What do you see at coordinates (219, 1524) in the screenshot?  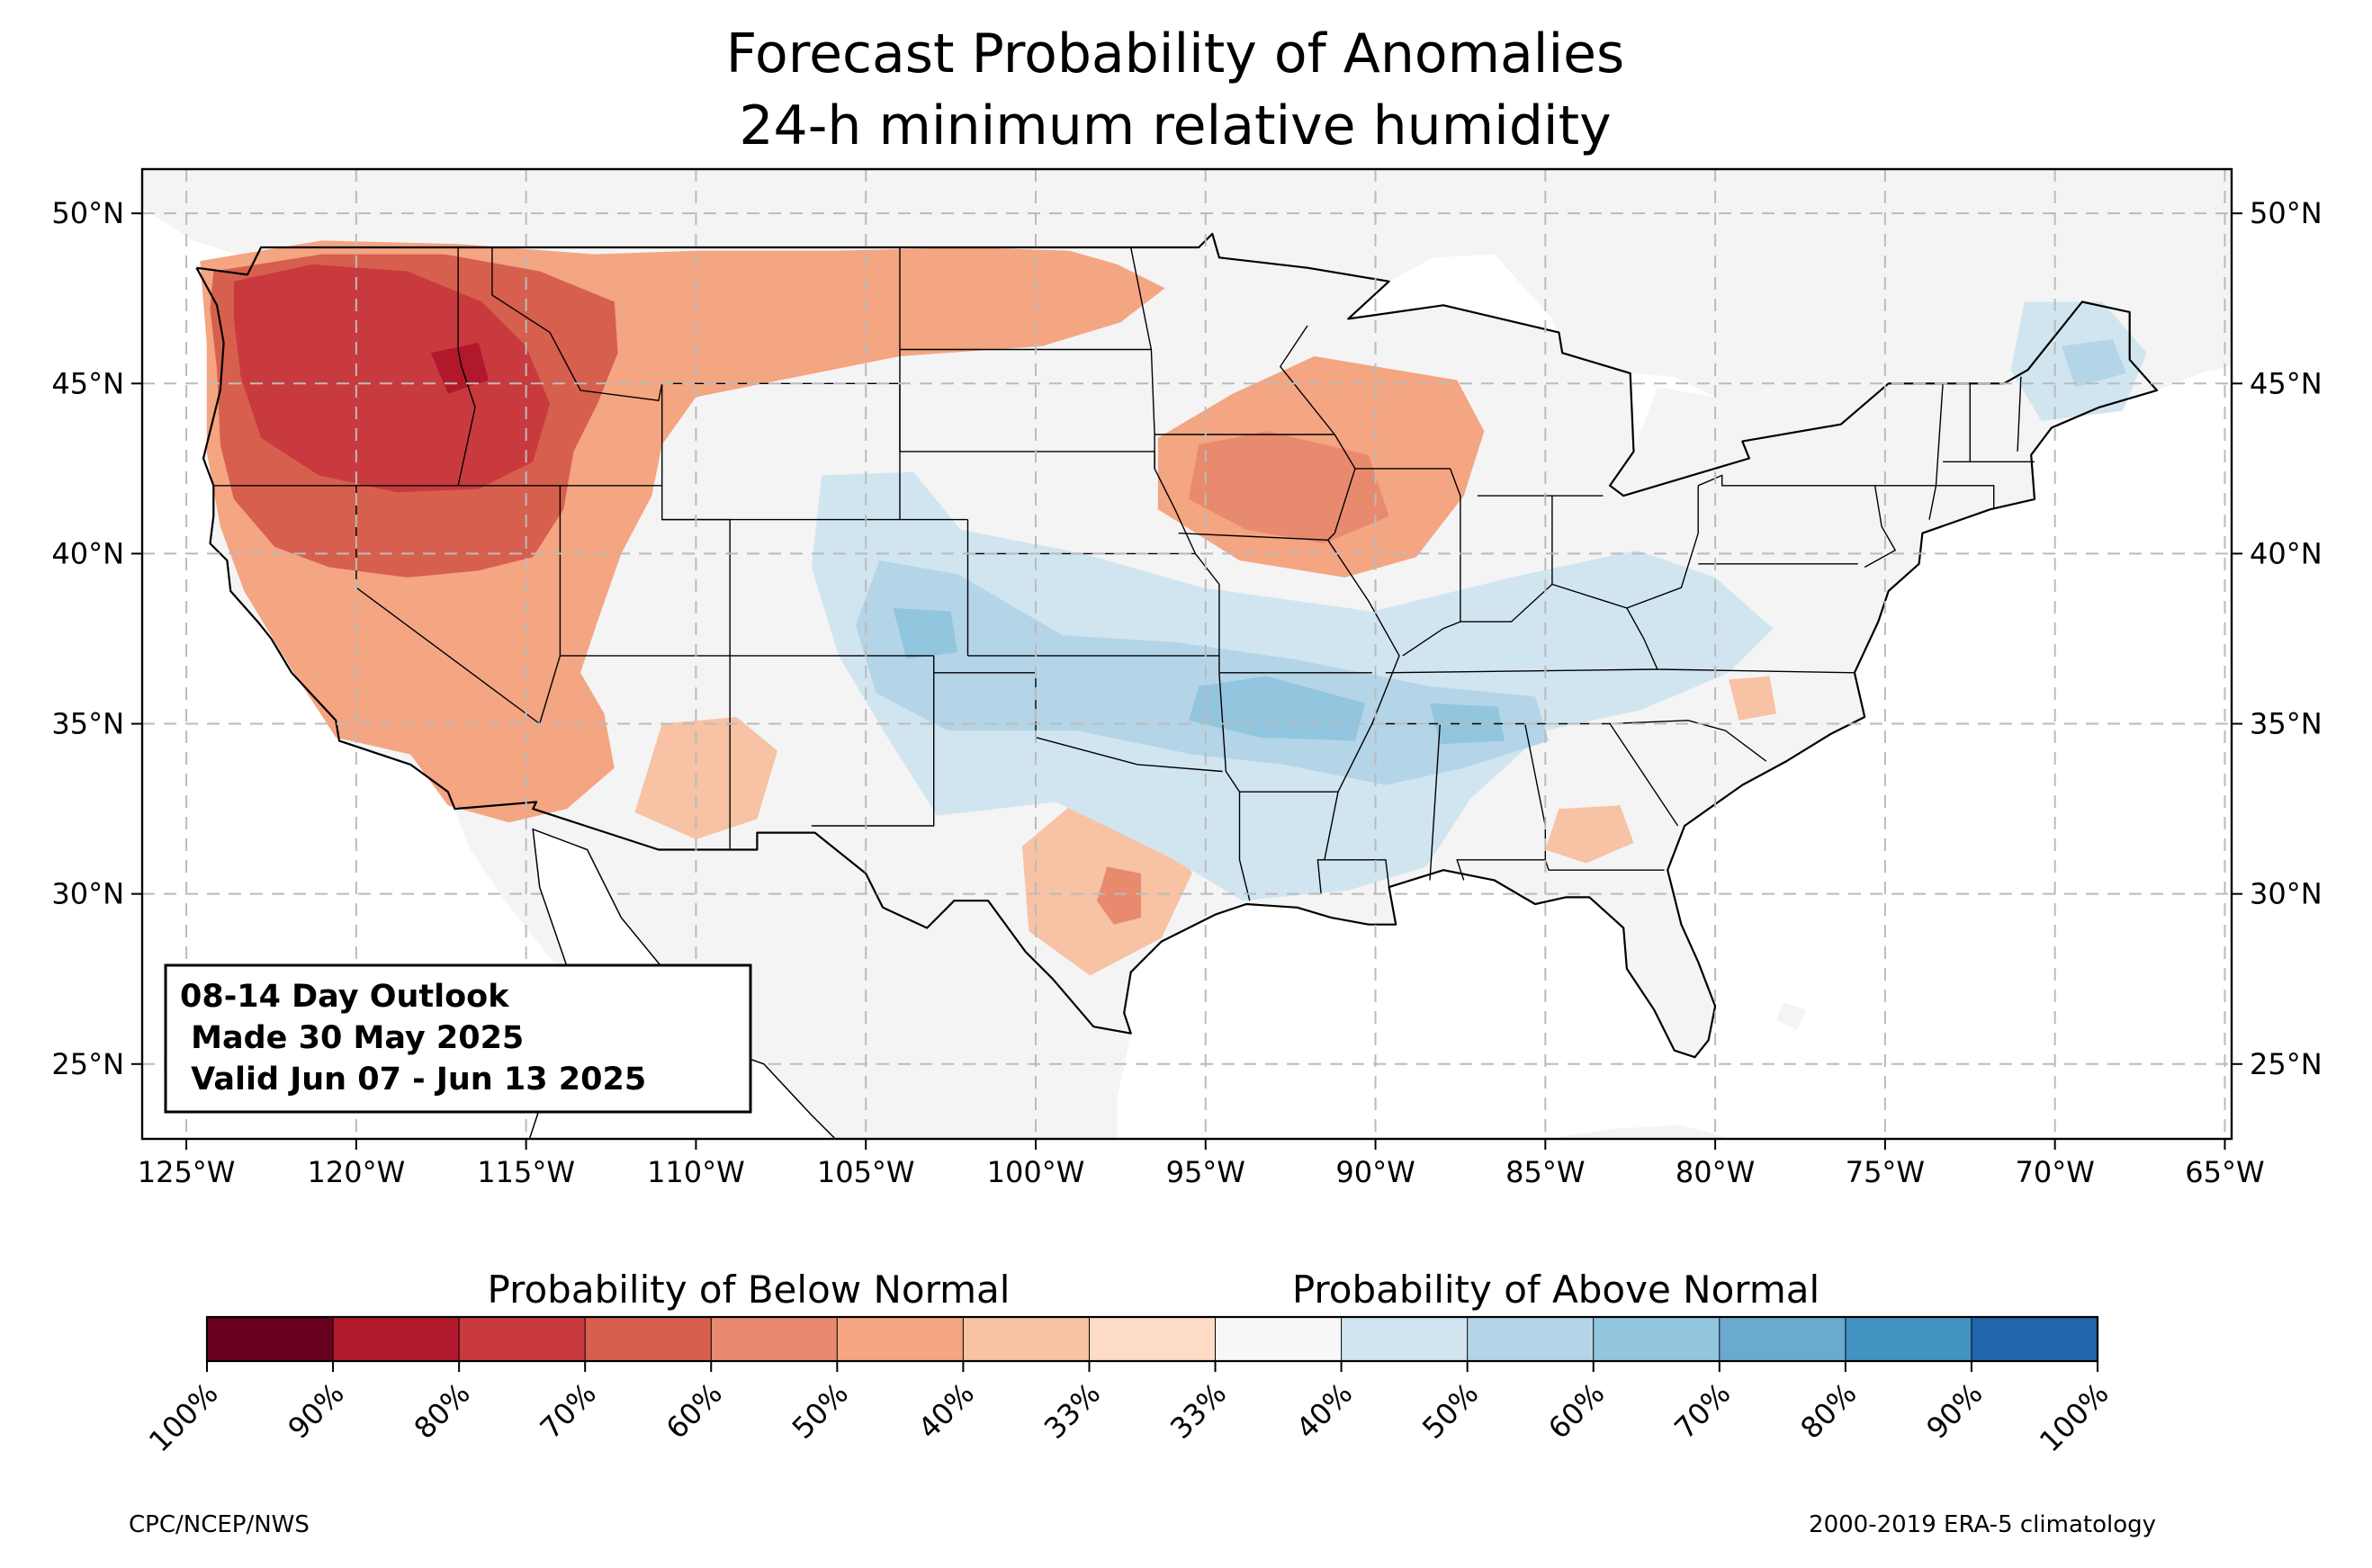 I see `credit-left: CPC/NCEP/NWS` at bounding box center [219, 1524].